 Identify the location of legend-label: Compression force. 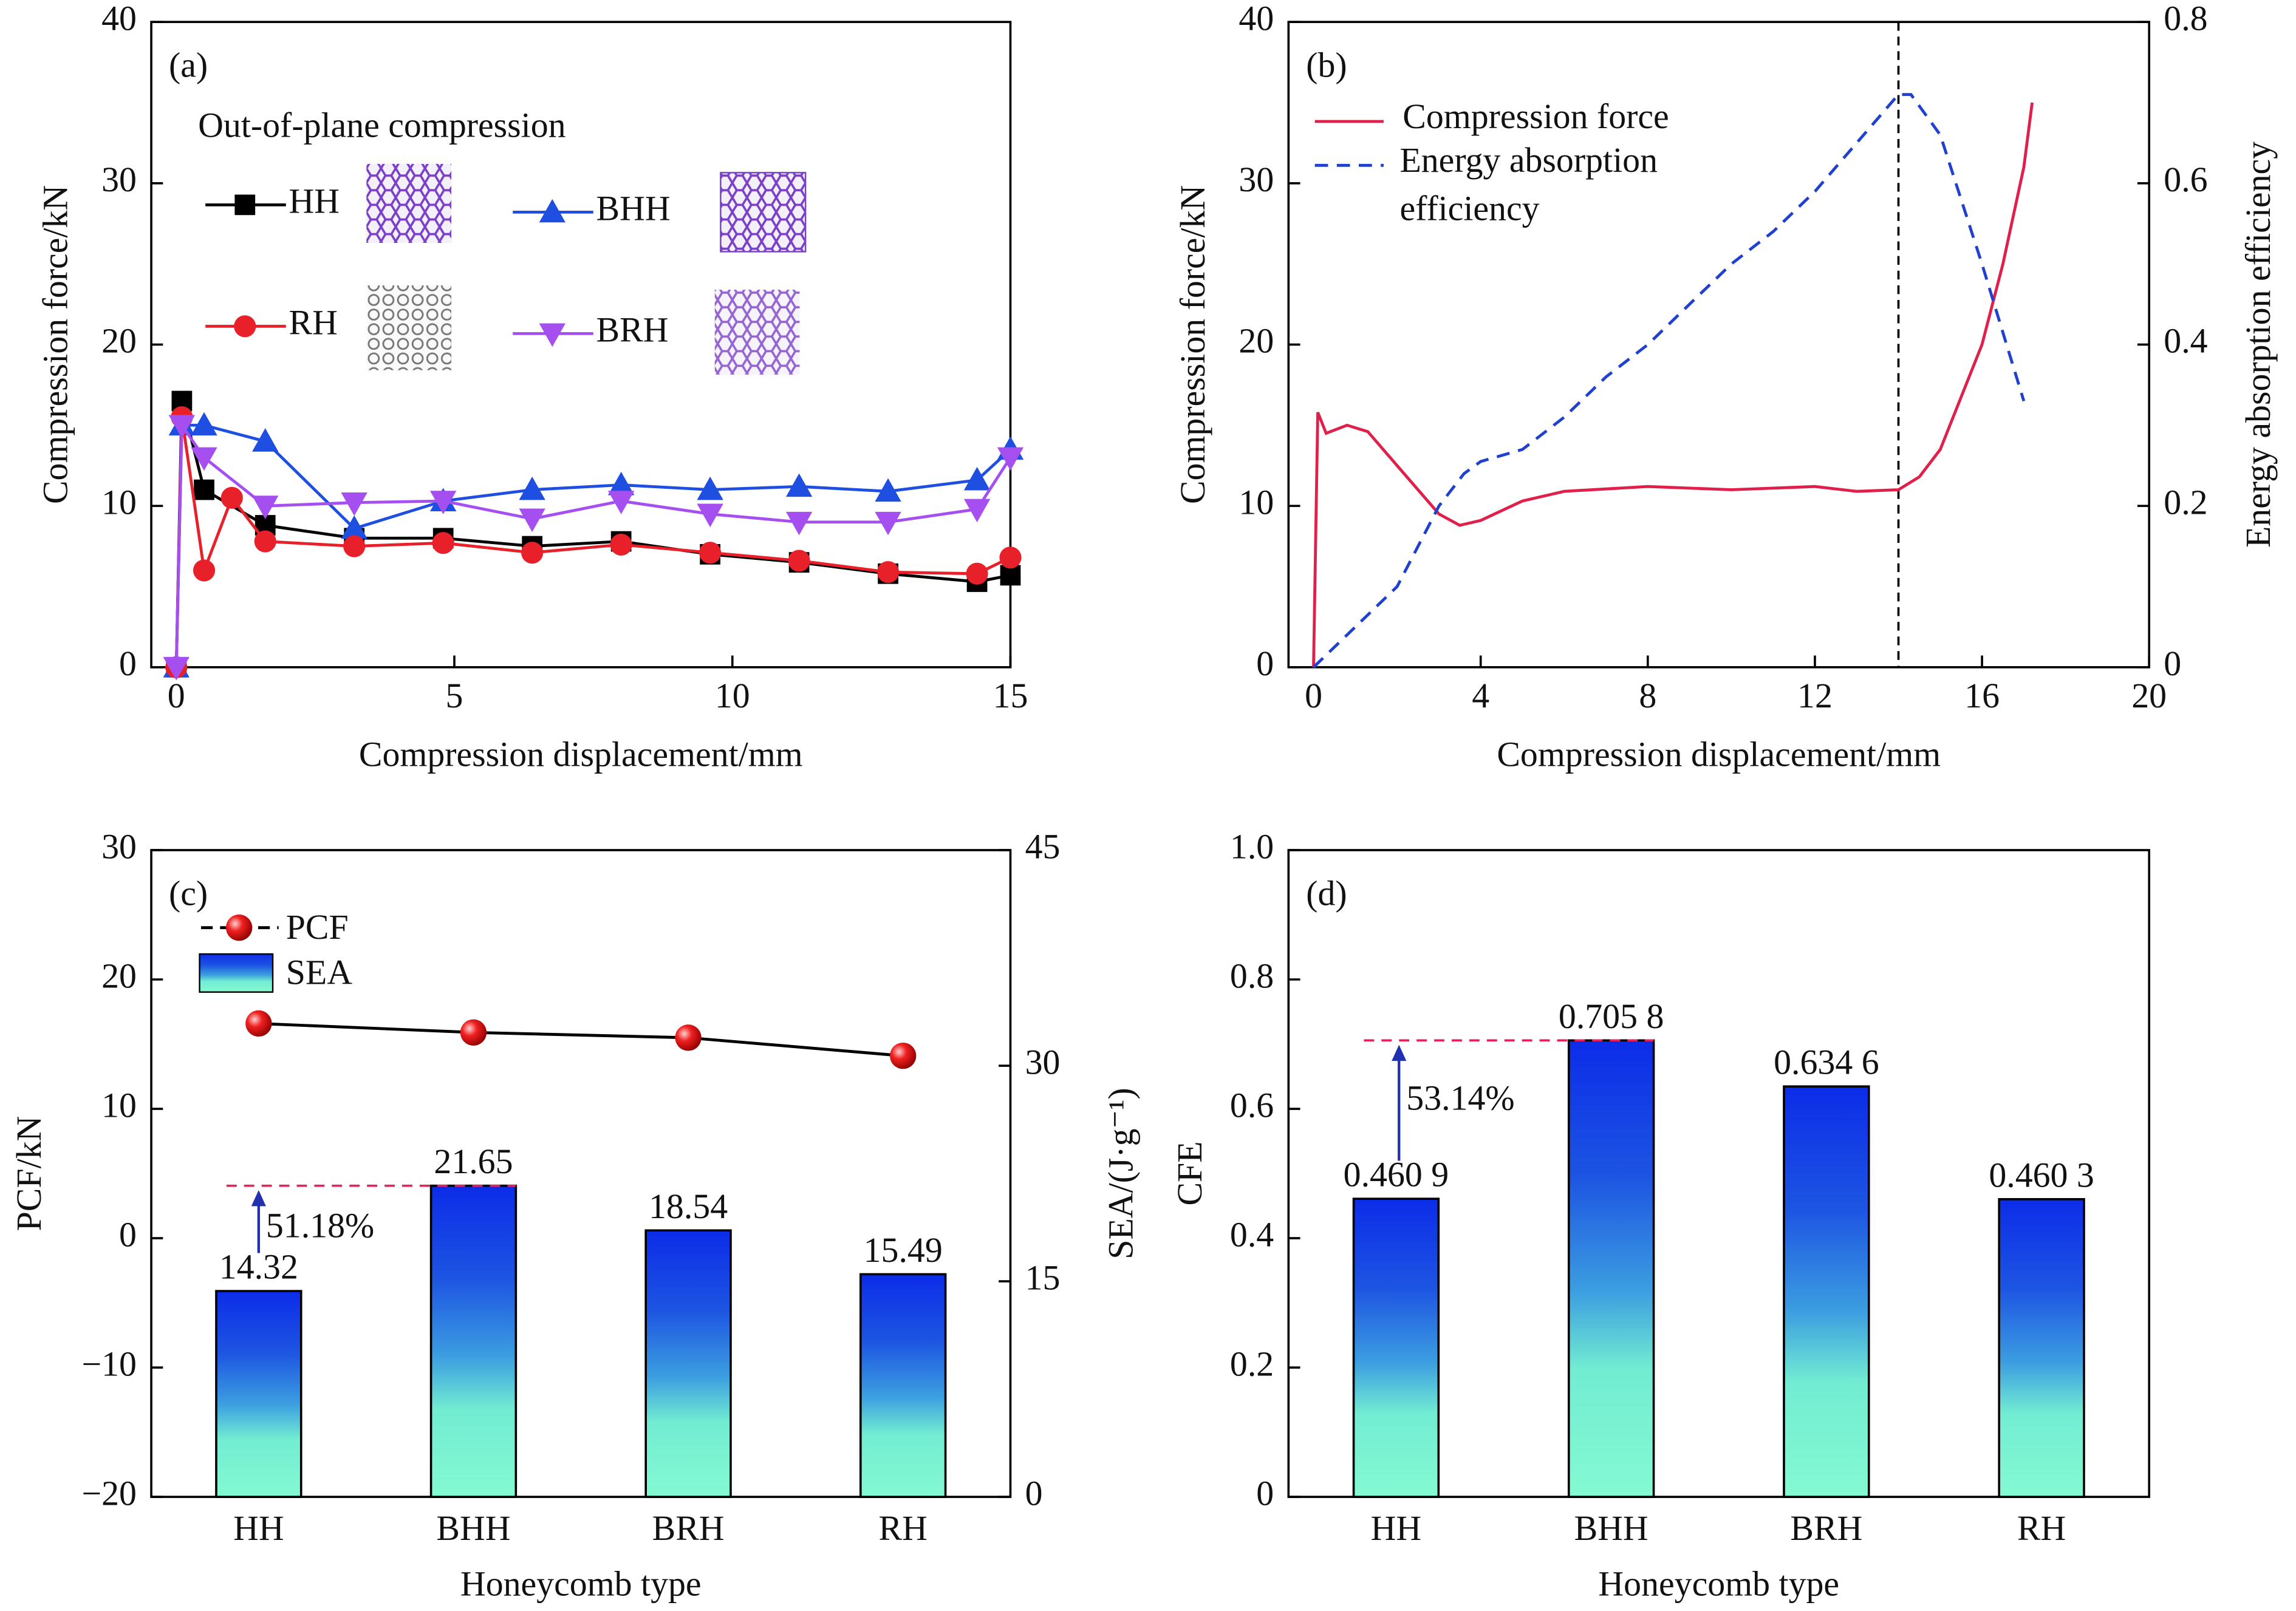
(1536, 117).